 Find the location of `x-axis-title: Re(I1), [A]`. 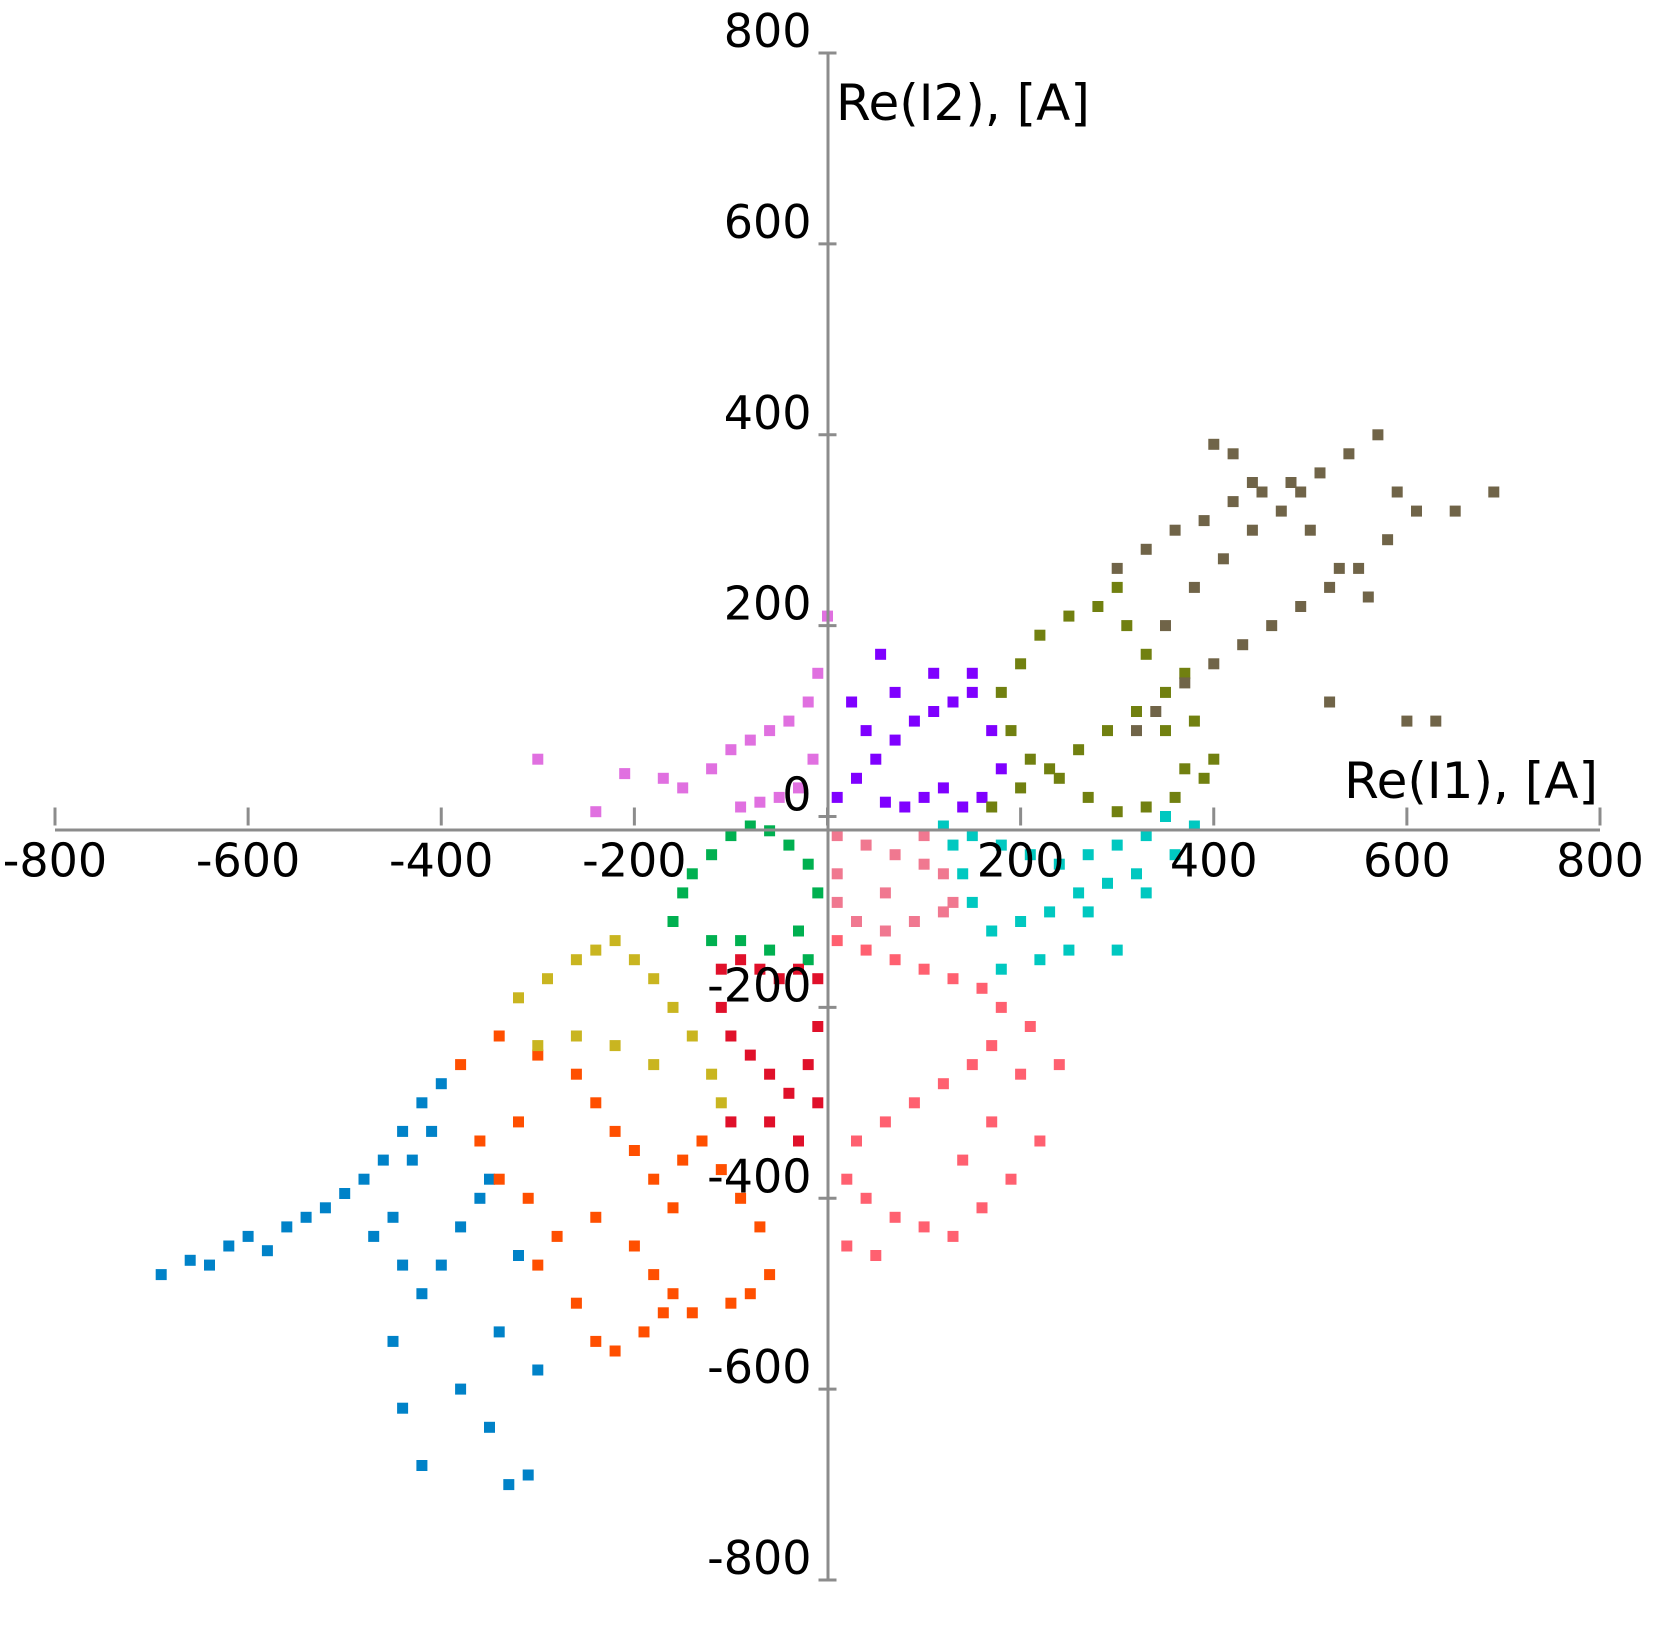

x-axis-title: Re(I1), [A] is located at coordinates (1471, 781).